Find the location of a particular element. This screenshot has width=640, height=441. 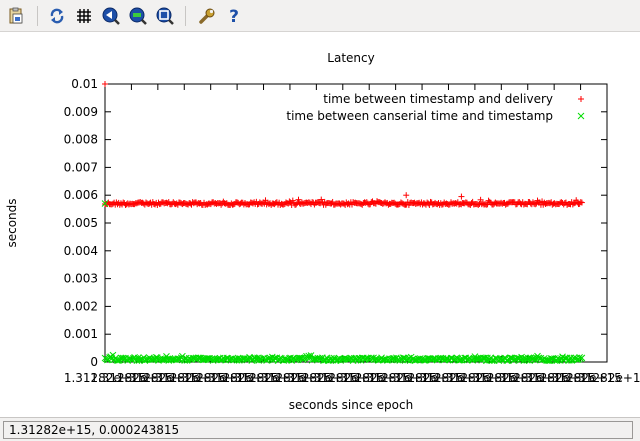

autoscale-button is located at coordinates (165, 16).